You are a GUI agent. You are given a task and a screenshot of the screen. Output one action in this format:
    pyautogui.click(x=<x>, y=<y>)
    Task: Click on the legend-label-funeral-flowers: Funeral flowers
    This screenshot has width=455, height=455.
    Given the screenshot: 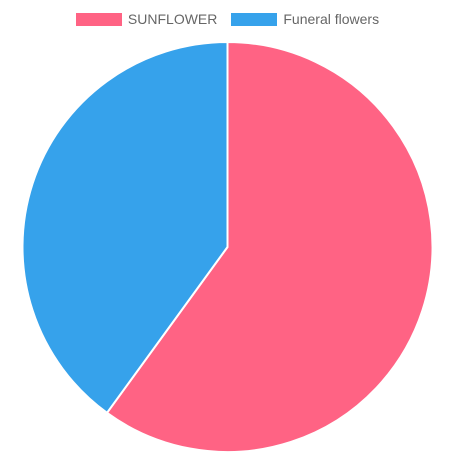 What is the action you would take?
    pyautogui.click(x=331, y=19)
    